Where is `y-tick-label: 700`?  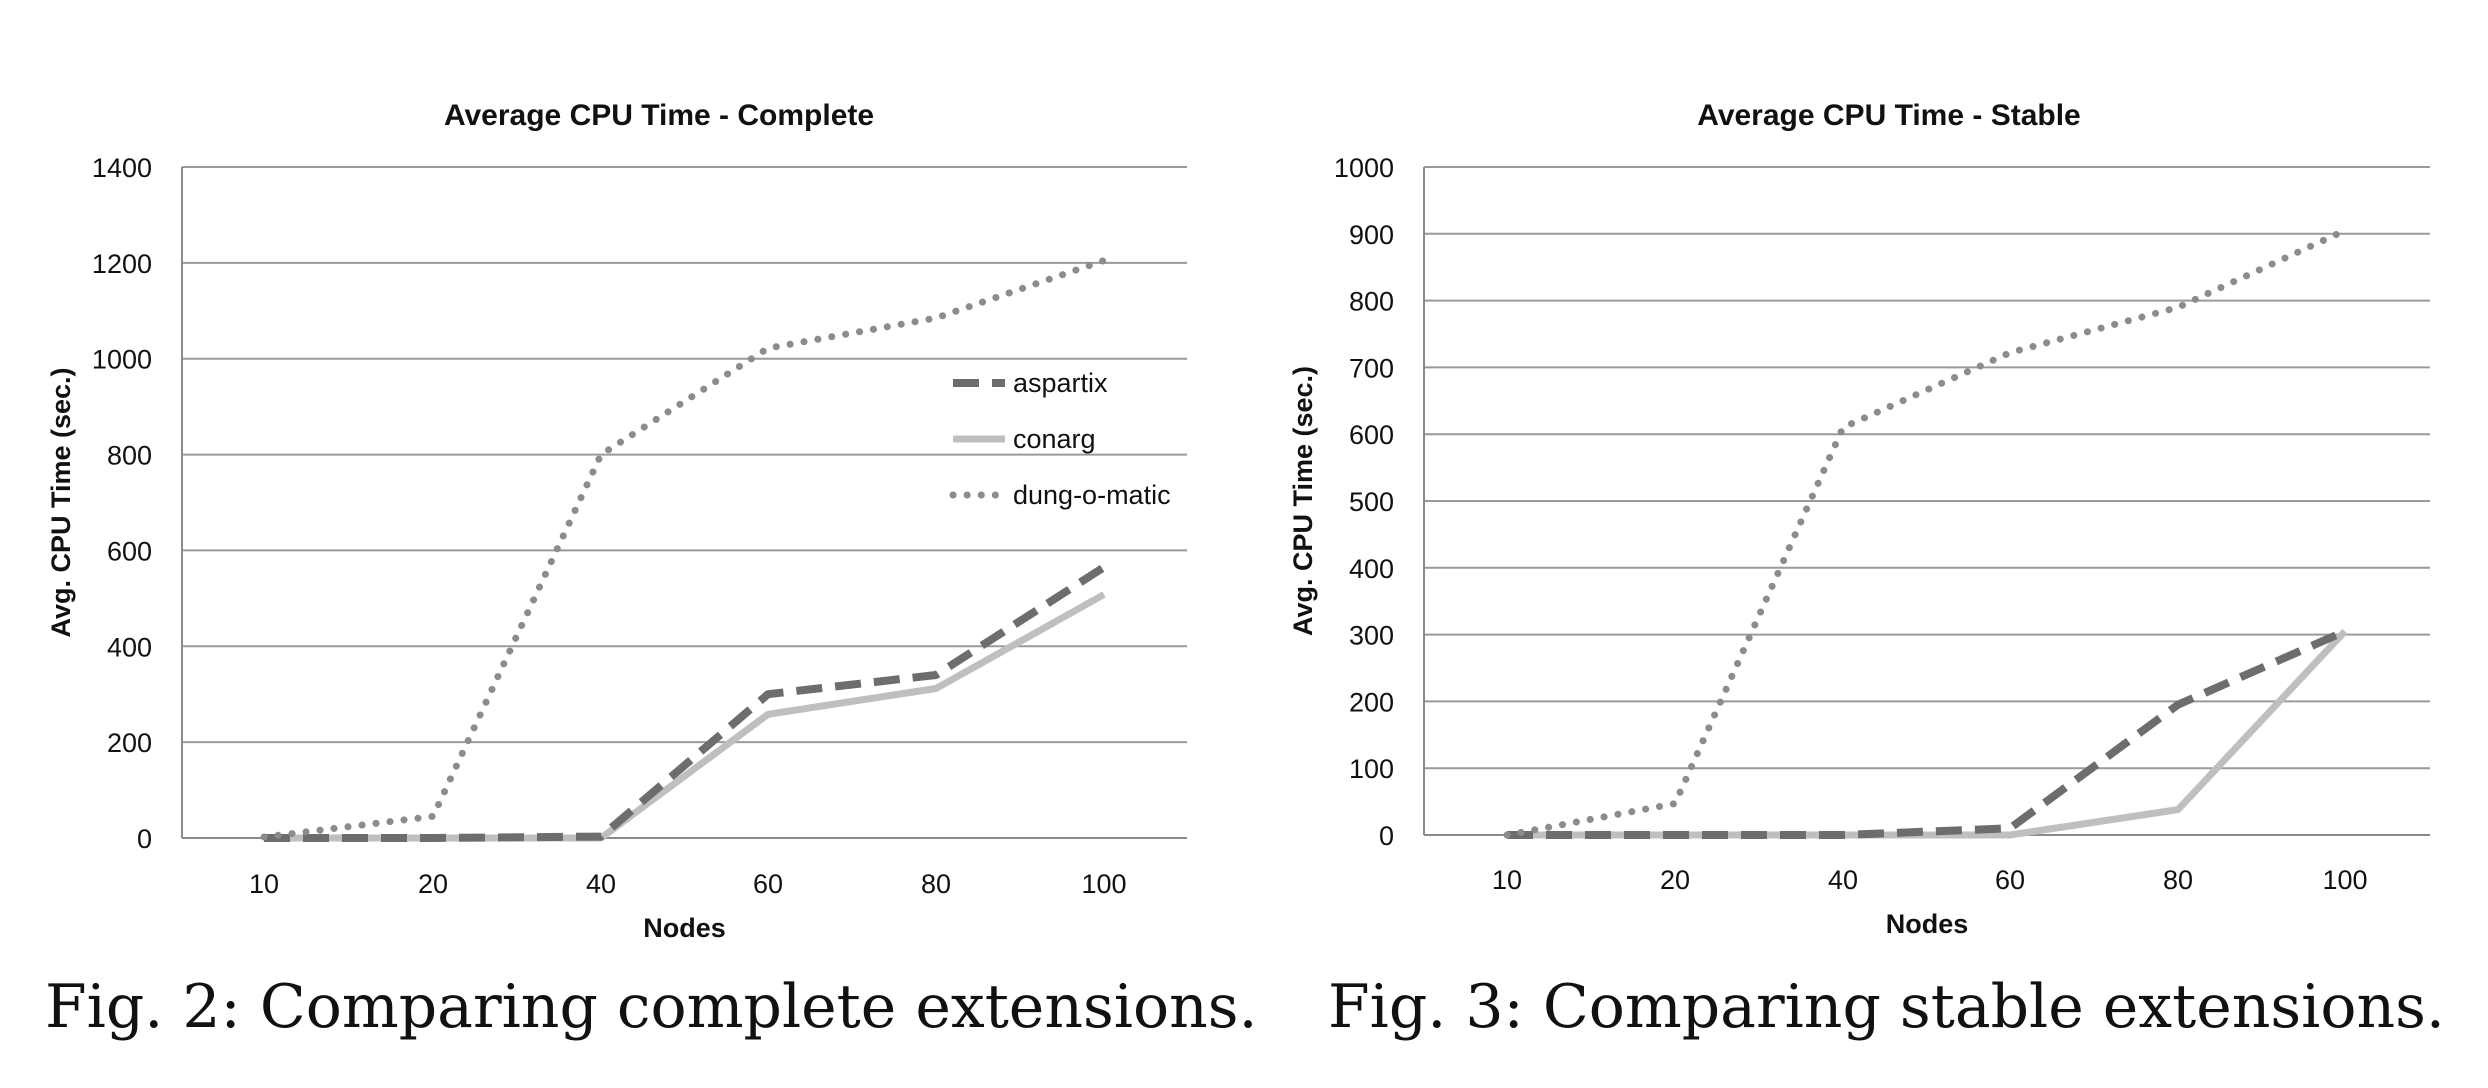 y-tick-label: 700 is located at coordinates (1371, 368).